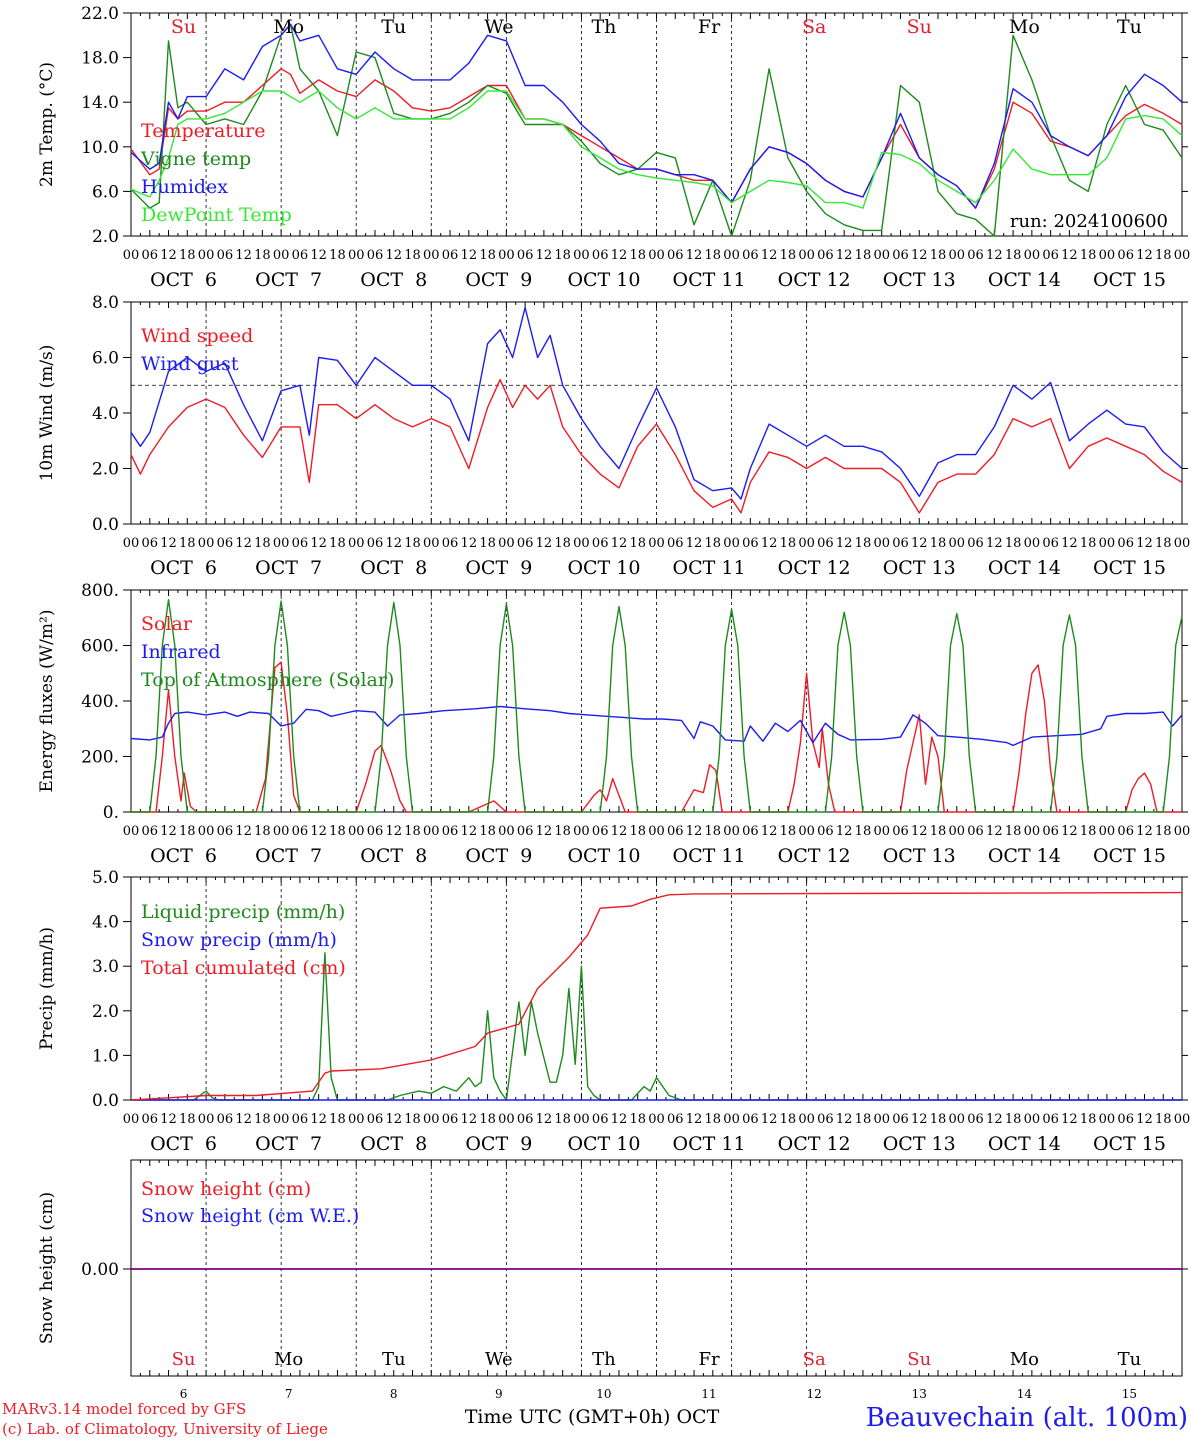  Describe the element at coordinates (604, 1359) in the screenshot. I see `weekday-label: Th` at that location.